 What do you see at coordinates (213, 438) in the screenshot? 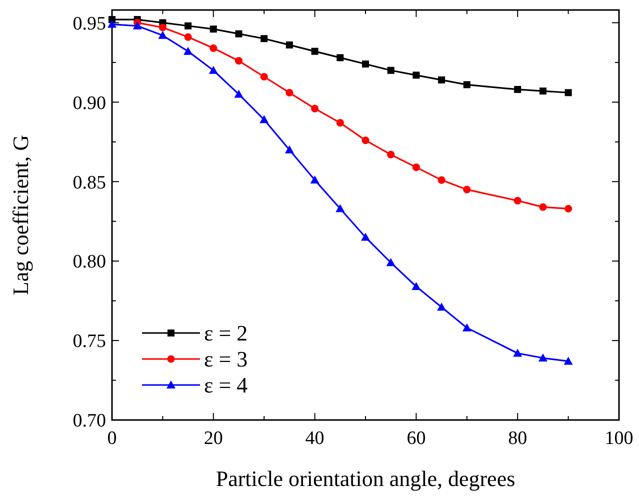
I see `x-tick-label: 20` at bounding box center [213, 438].